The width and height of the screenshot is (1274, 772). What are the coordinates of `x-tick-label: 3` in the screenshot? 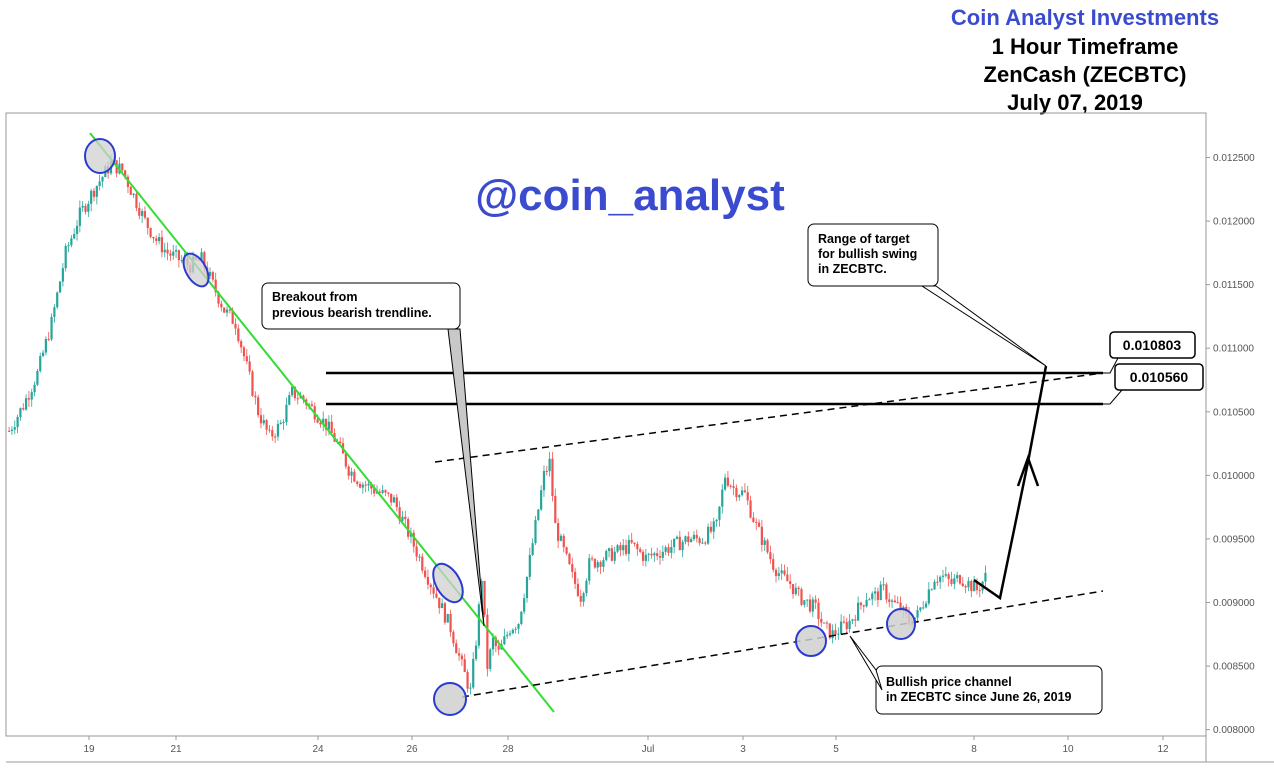 It's located at (743, 749).